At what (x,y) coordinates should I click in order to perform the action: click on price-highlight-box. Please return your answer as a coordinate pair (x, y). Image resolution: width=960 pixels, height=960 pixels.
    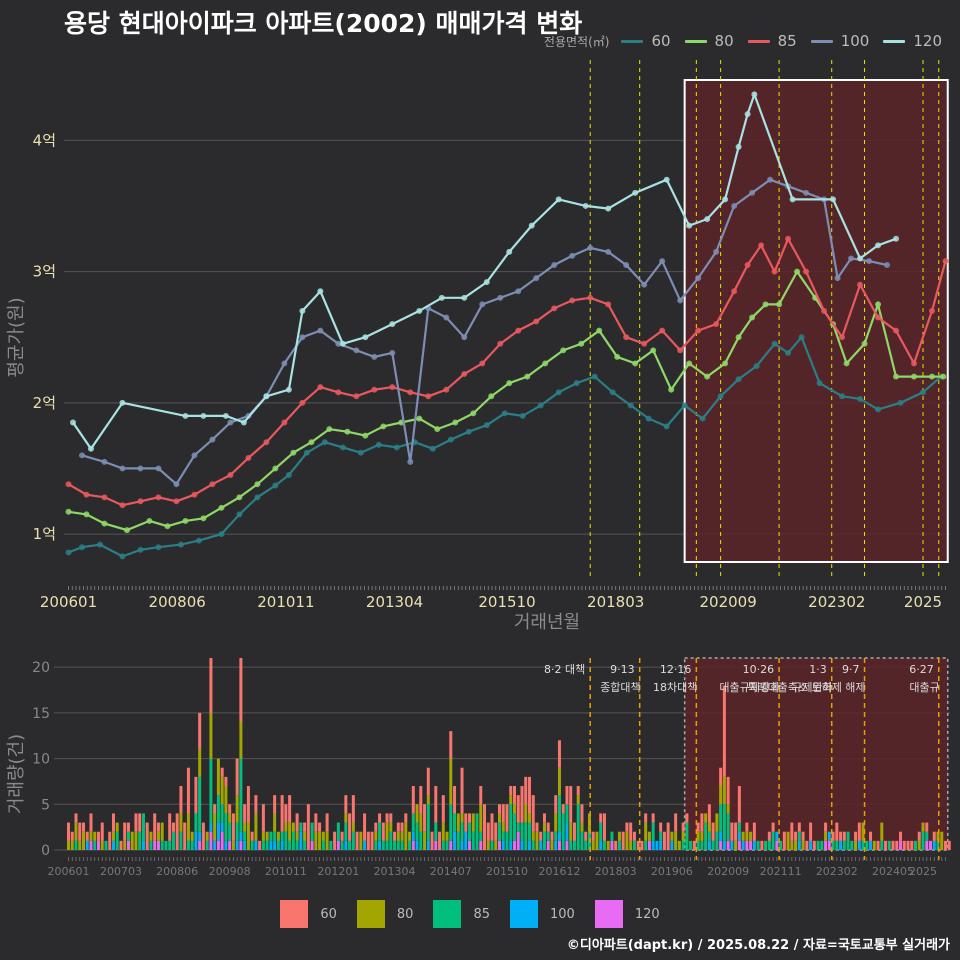
    Looking at the image, I should click on (816, 321).